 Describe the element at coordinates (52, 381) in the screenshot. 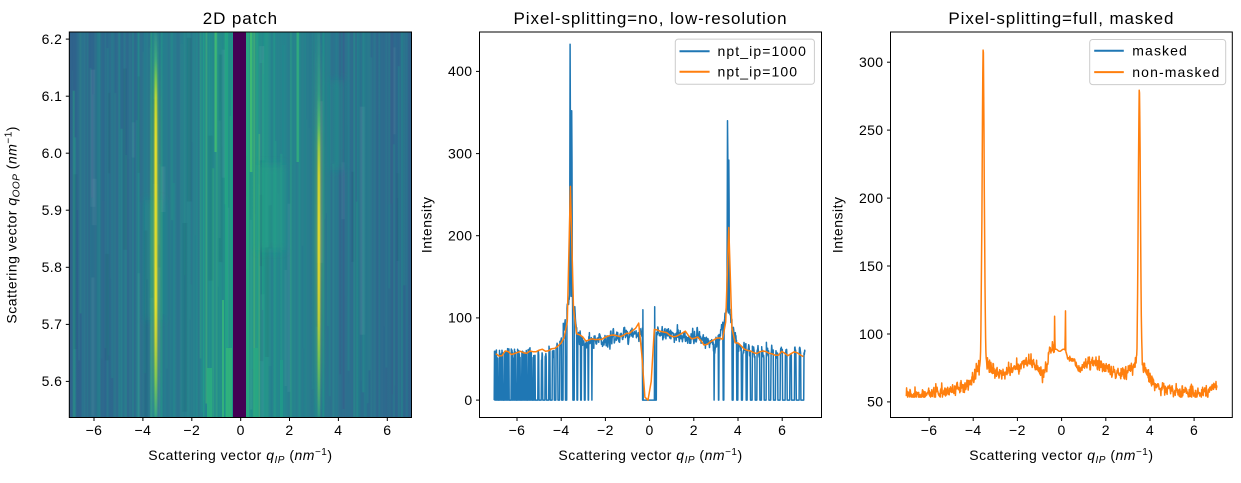

I see `svg-text: 5.6` at that location.